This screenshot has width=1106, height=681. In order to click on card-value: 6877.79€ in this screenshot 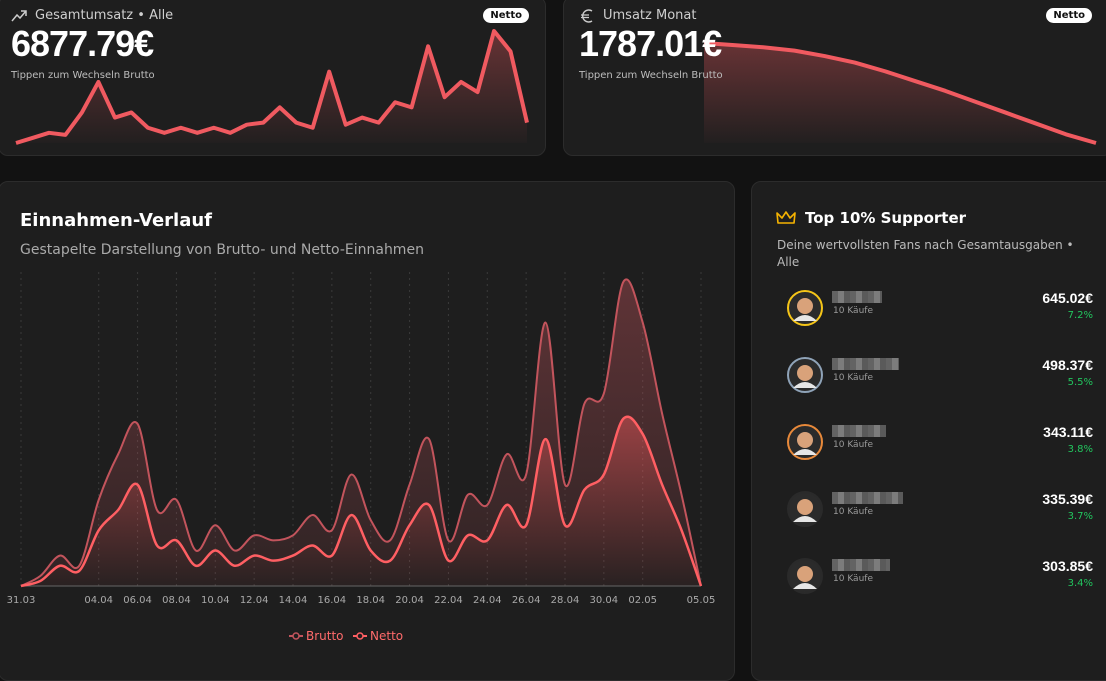, I will do `click(82, 43)`.